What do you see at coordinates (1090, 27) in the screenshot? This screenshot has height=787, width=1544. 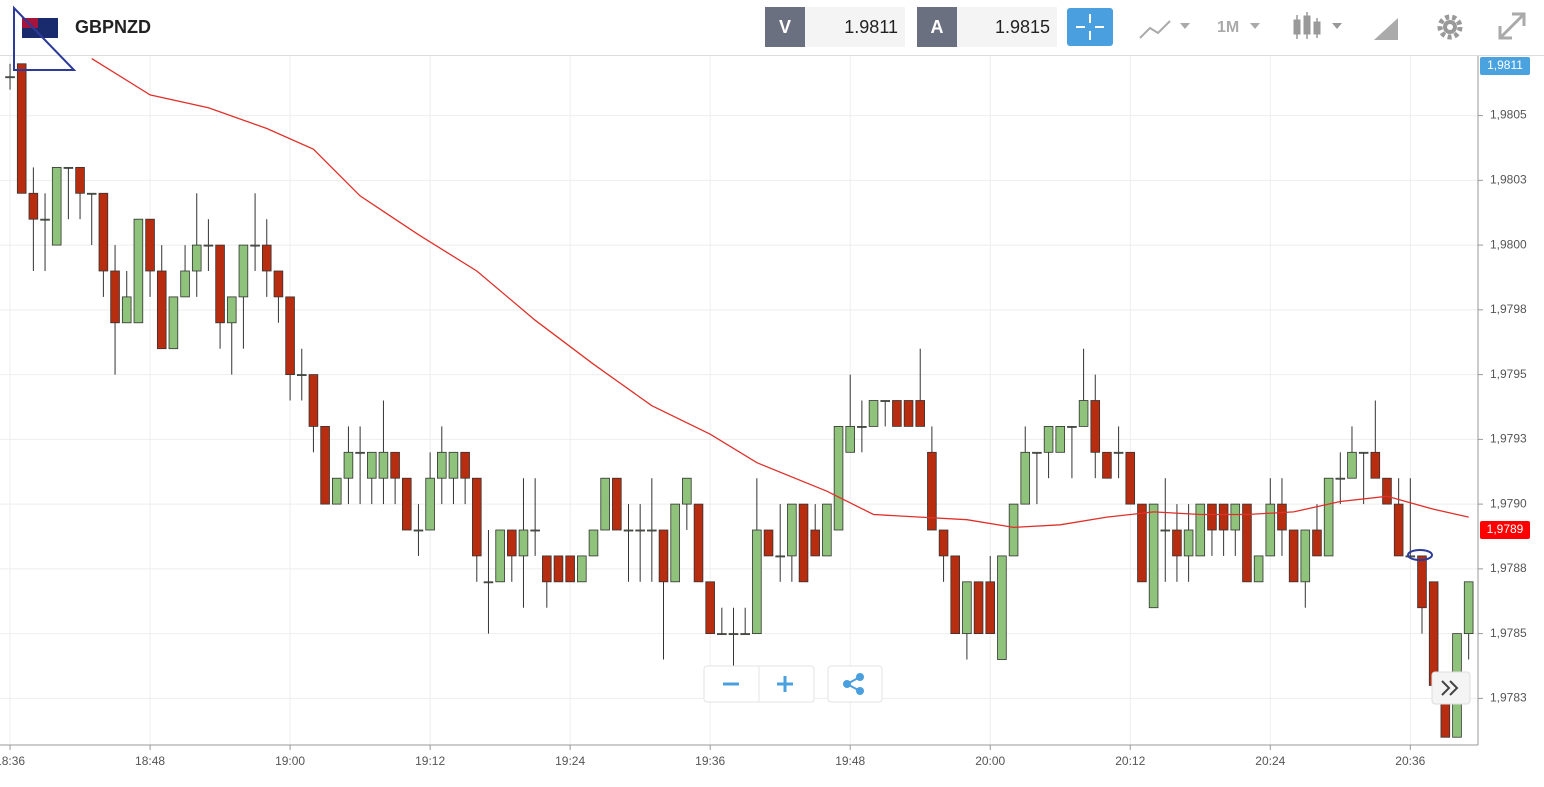 I see `crosshair-button` at bounding box center [1090, 27].